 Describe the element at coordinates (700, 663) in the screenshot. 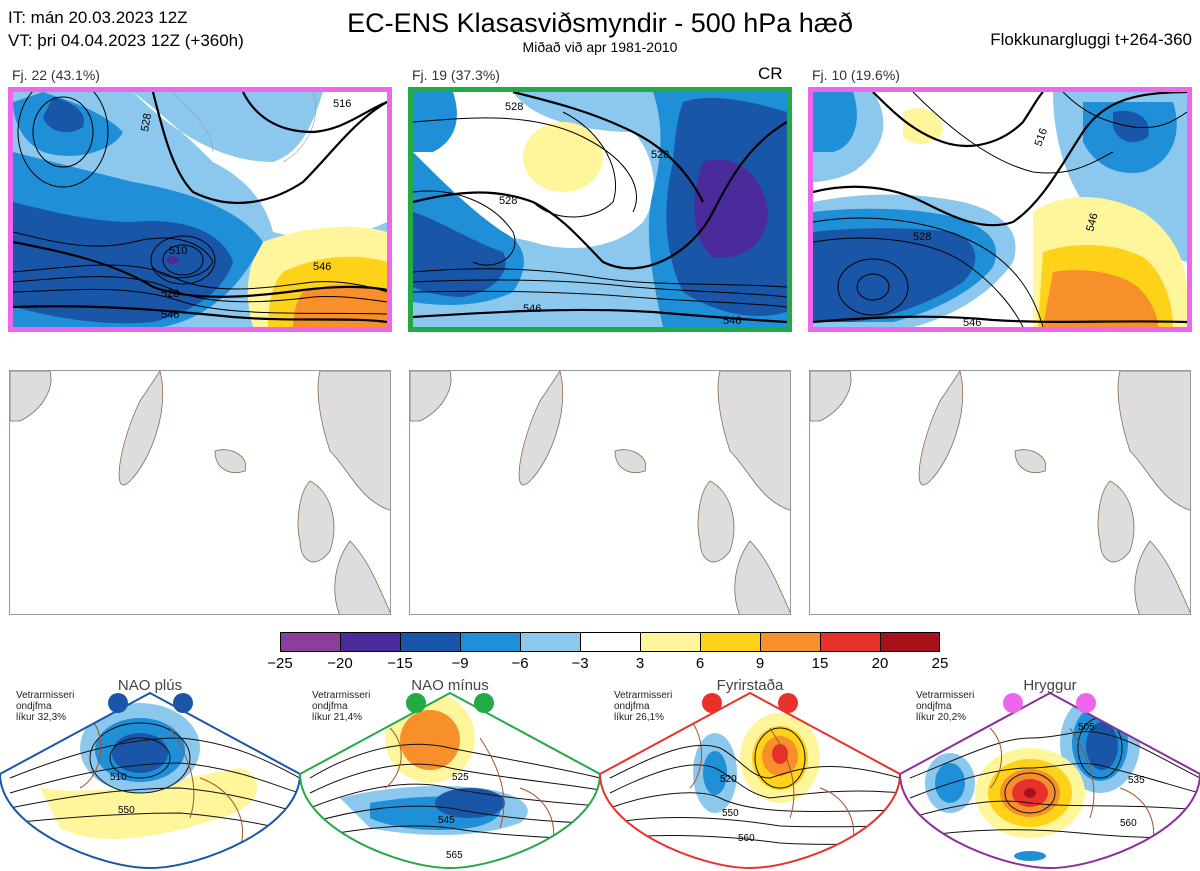

I see `colorbar-tick-label: 6` at that location.